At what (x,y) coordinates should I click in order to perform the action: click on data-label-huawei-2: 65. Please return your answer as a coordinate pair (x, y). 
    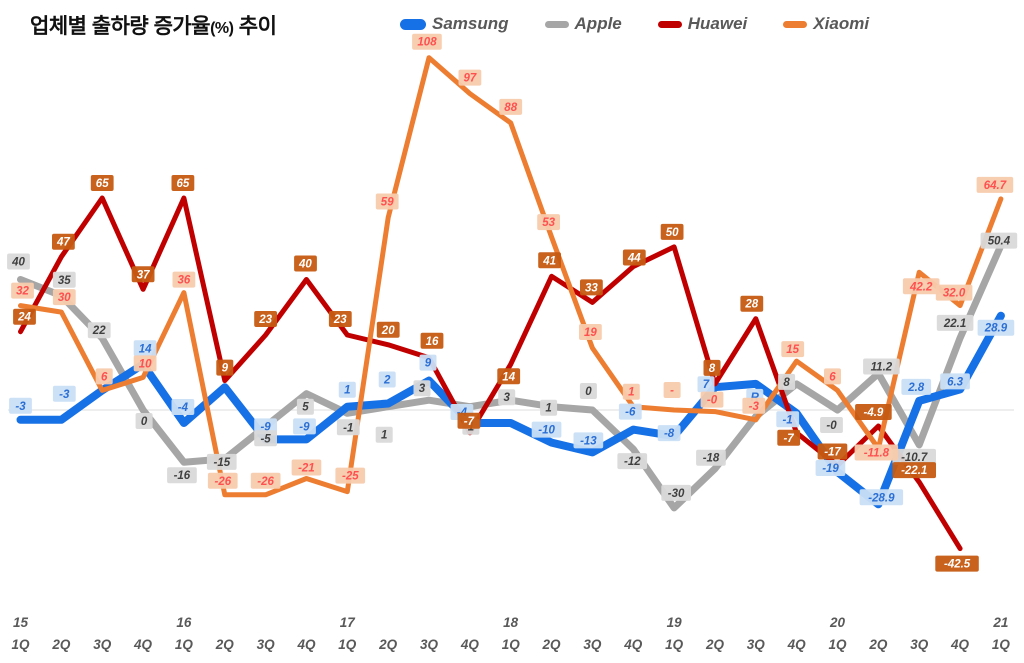
    Looking at the image, I should click on (102, 184).